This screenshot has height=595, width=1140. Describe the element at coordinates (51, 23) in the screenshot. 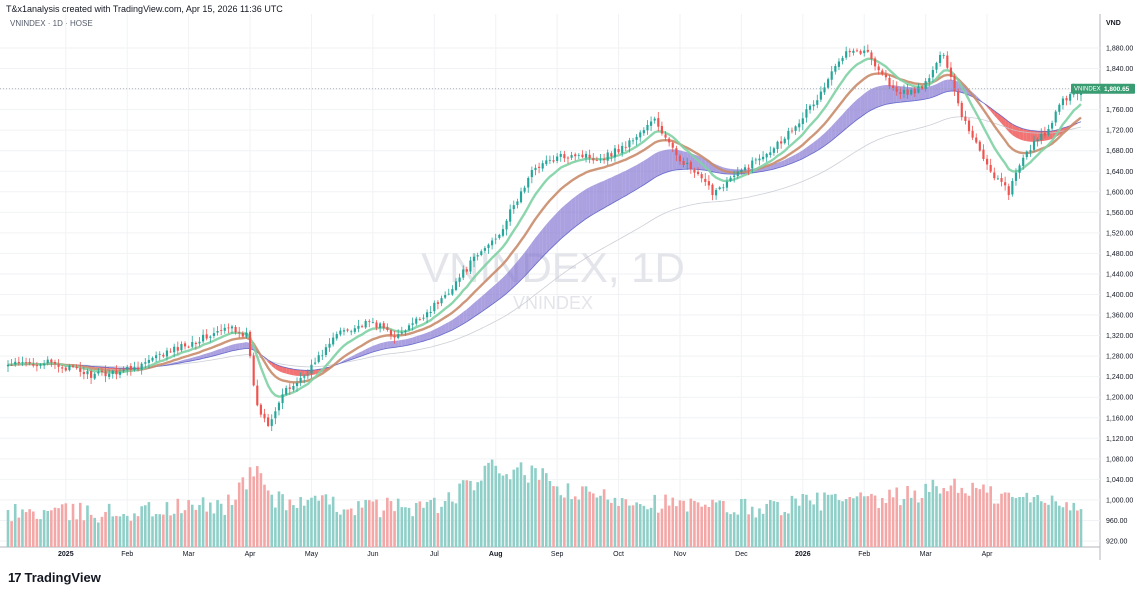

I see `chart-symbol-legend: VNINDEX · 1D · HOSE` at that location.